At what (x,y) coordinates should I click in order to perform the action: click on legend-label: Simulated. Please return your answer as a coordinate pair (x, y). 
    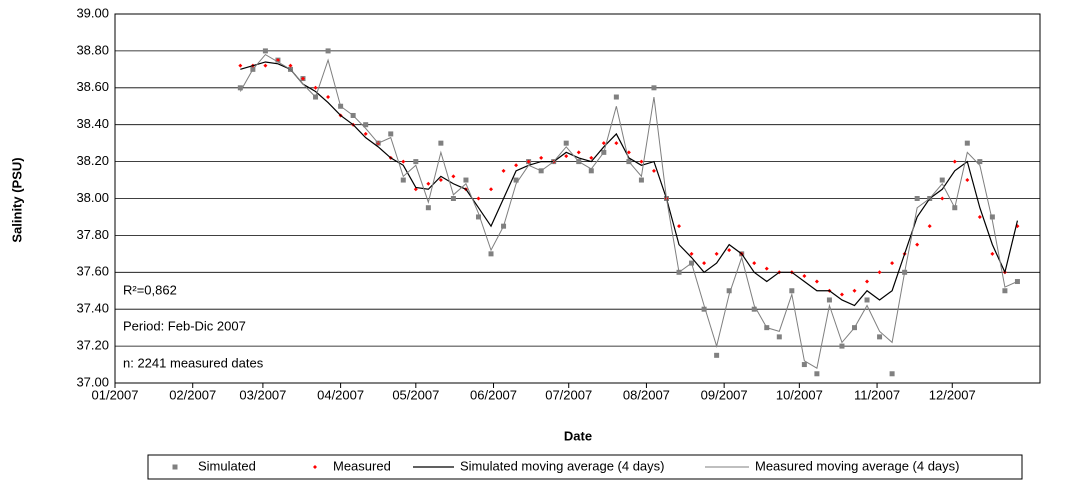
    Looking at the image, I should click on (227, 465).